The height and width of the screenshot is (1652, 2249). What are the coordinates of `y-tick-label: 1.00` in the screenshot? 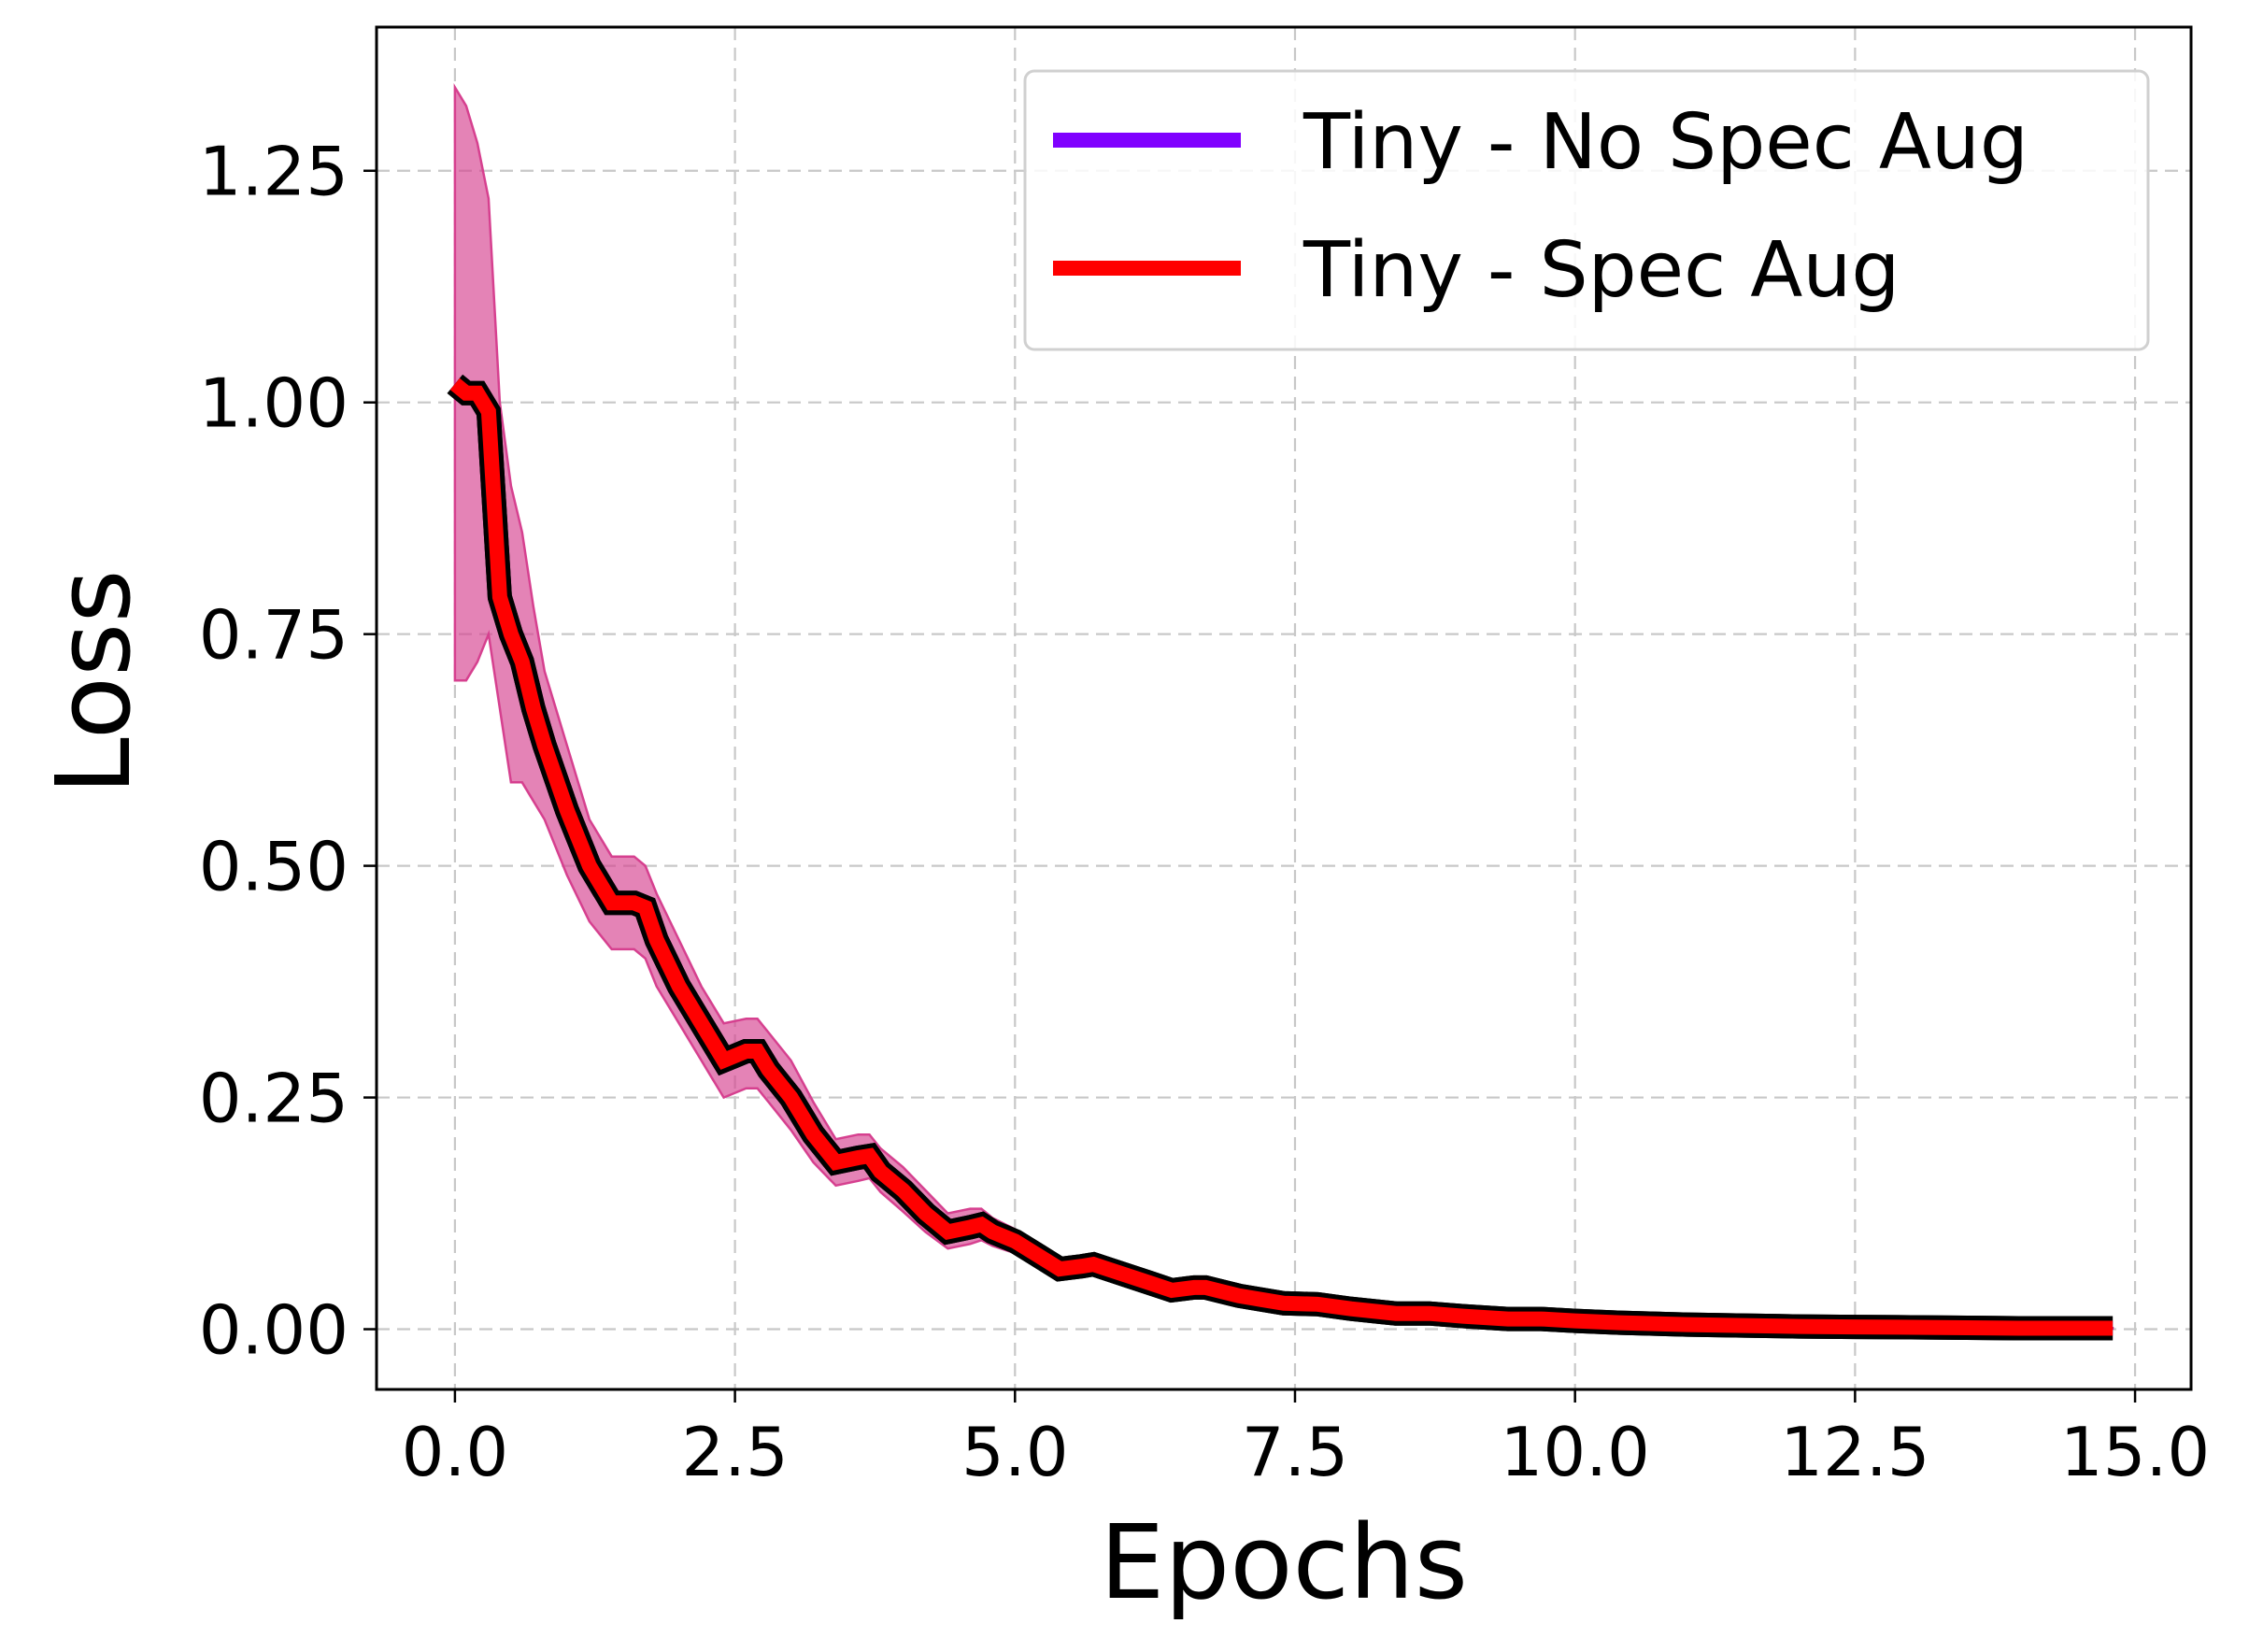 It's located at (274, 404).